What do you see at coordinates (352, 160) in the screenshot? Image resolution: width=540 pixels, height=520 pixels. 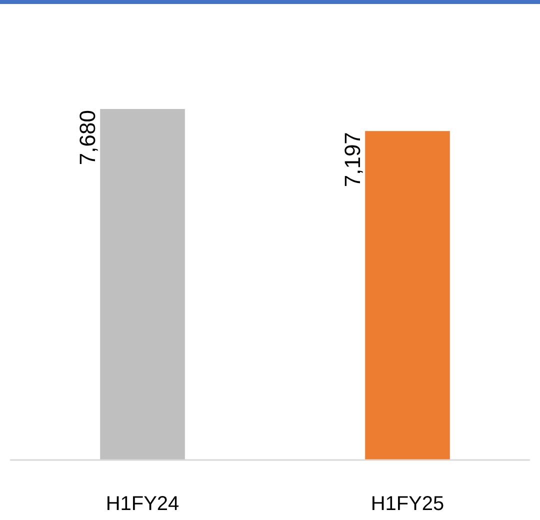 I see `data-label: 7,197` at bounding box center [352, 160].